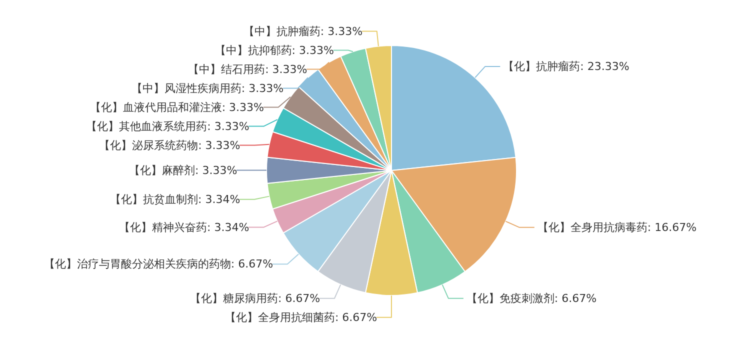 The image size is (733, 348). Describe the element at coordinates (605, 66) in the screenshot. I see `data-label: : 23.33%` at that location.